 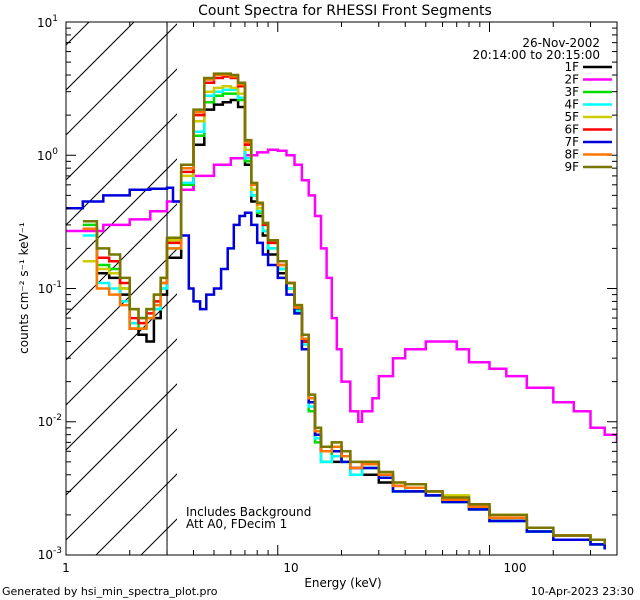 I want to click on legend-label-9F: 9F, so click(x=571, y=167).